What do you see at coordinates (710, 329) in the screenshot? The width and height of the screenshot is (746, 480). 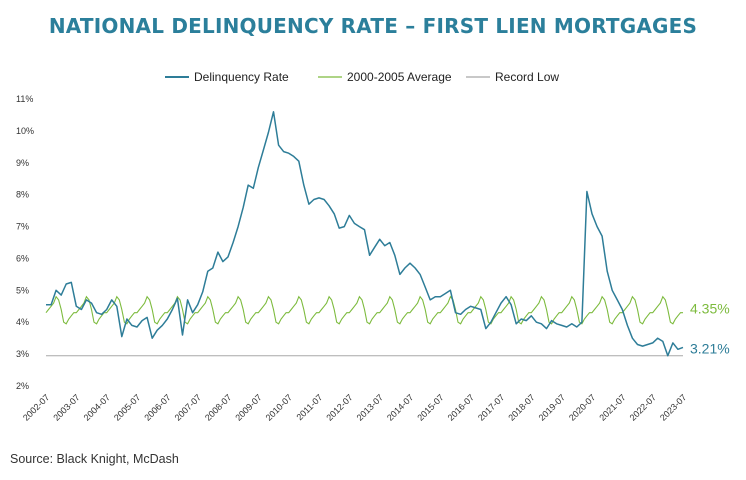 I see `end-labels: 3.21% 4.35%` at bounding box center [710, 329].